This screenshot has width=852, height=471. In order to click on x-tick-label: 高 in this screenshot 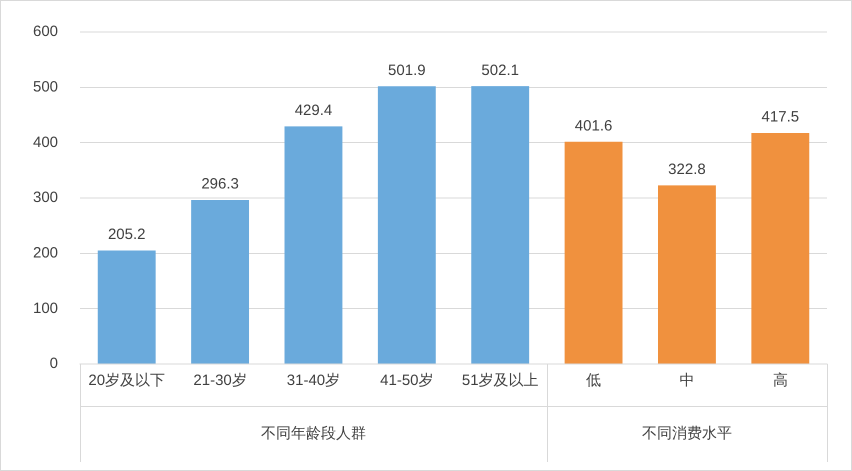, I will do `click(780, 381)`.